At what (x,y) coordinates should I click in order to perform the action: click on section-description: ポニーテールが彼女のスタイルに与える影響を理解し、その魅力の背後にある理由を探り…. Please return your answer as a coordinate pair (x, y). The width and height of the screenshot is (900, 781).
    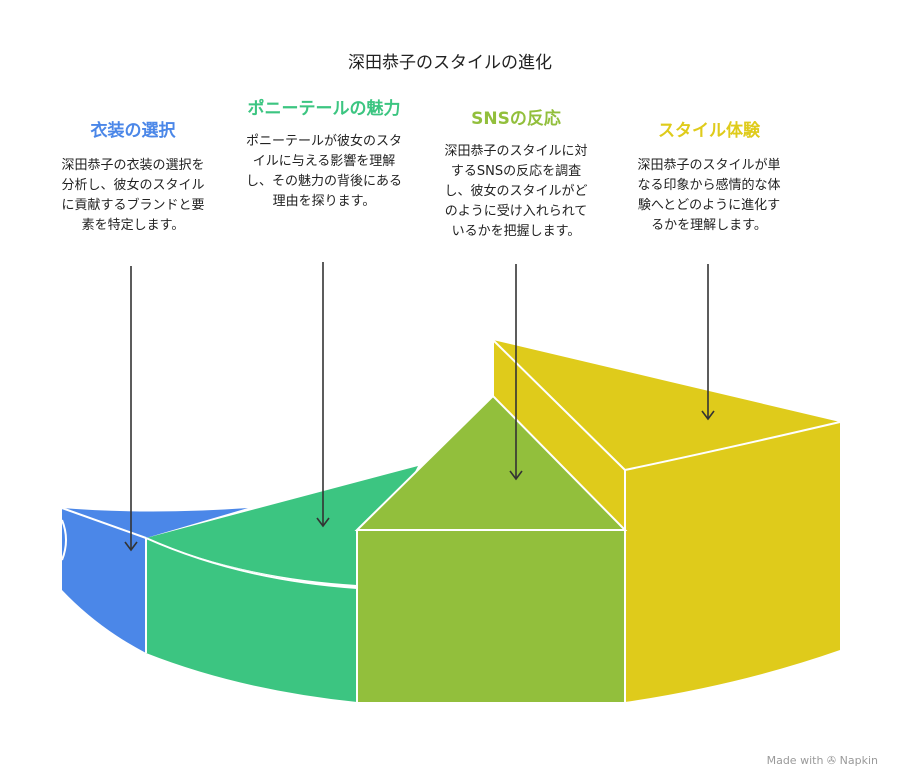
    Looking at the image, I should click on (323, 171).